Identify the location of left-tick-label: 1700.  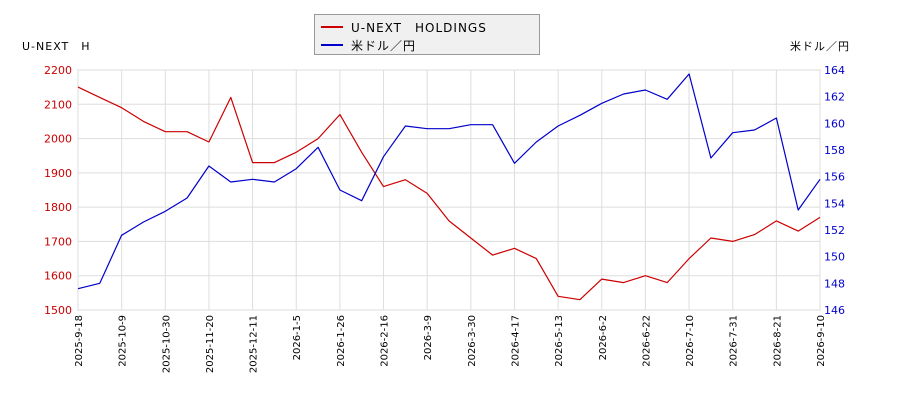
(58, 241).